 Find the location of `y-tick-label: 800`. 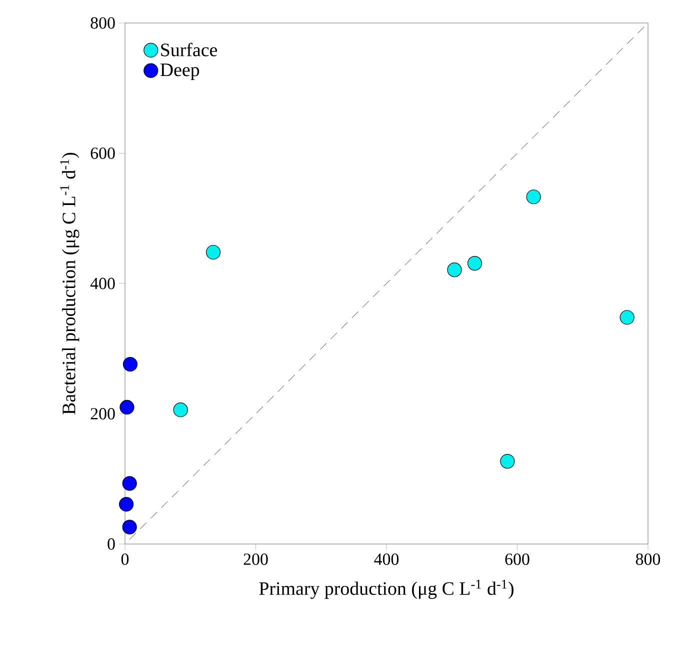

y-tick-label: 800 is located at coordinates (102, 23).